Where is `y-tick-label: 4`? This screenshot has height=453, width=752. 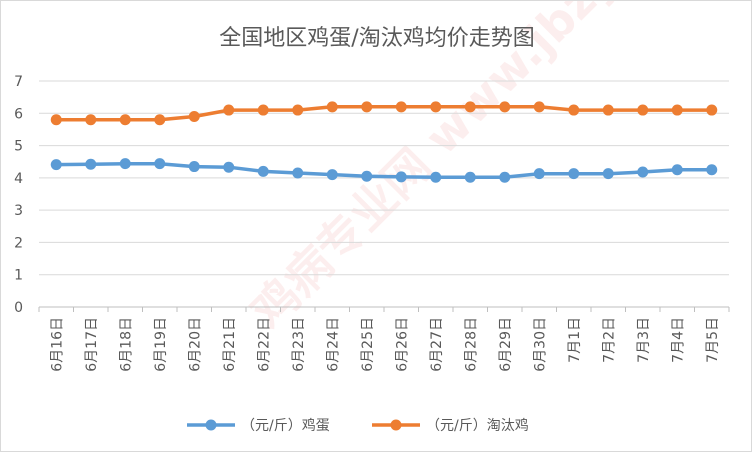
y-tick-label: 4 is located at coordinates (18, 179).